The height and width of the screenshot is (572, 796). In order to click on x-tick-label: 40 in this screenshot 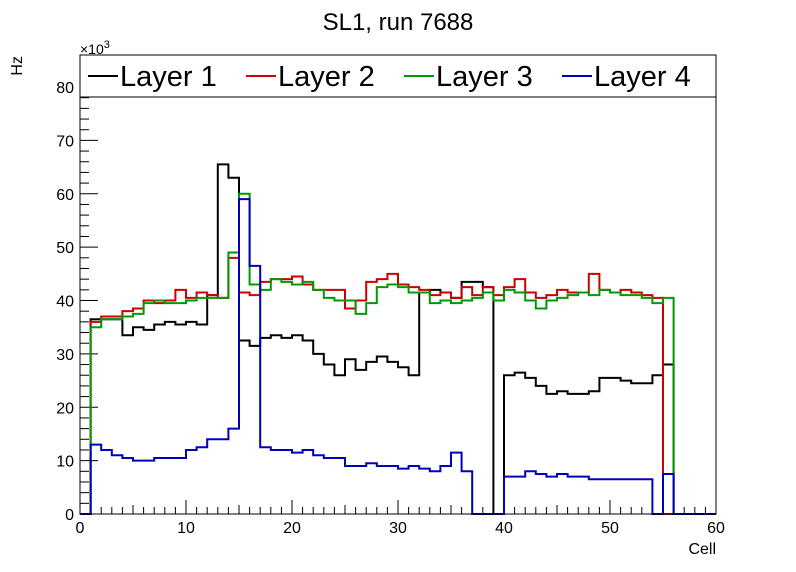, I will do `click(504, 528)`.